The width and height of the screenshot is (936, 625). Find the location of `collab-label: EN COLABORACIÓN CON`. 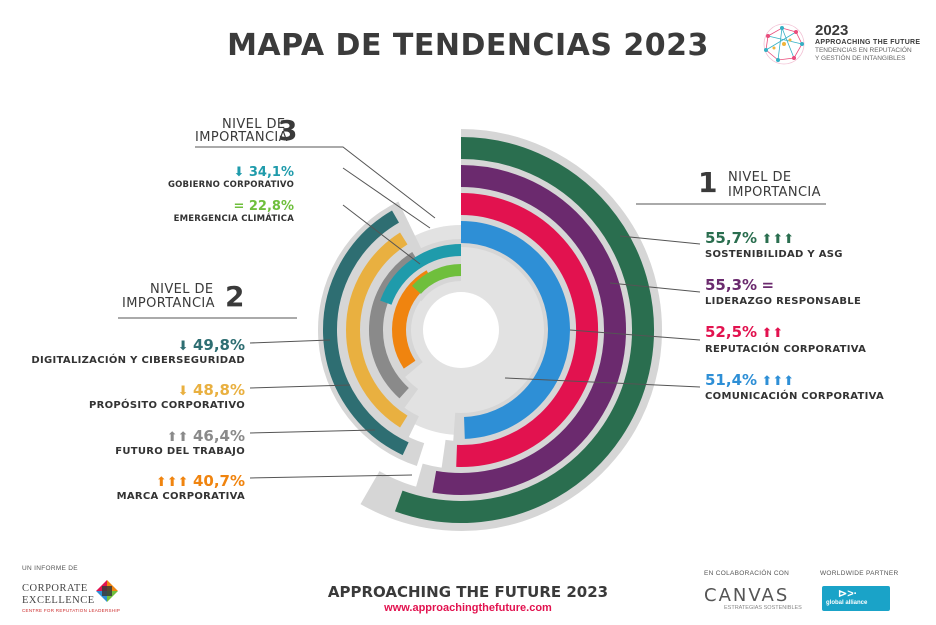

collab-label: EN COLABORACIÓN CON is located at coordinates (747, 573).